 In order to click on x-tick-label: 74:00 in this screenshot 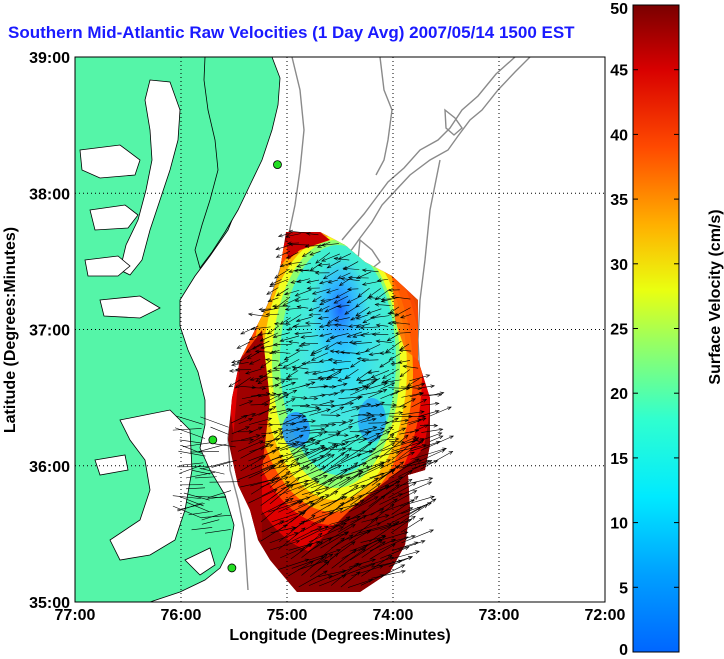, I will do `click(393, 615)`.